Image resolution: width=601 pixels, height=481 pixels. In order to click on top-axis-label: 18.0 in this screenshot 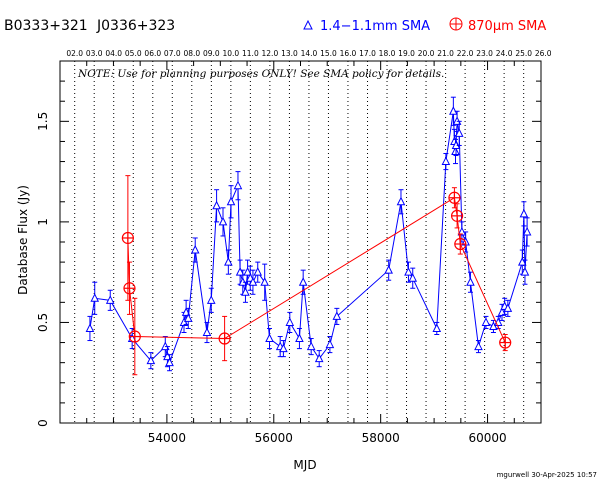, I will do `click(387, 53)`.